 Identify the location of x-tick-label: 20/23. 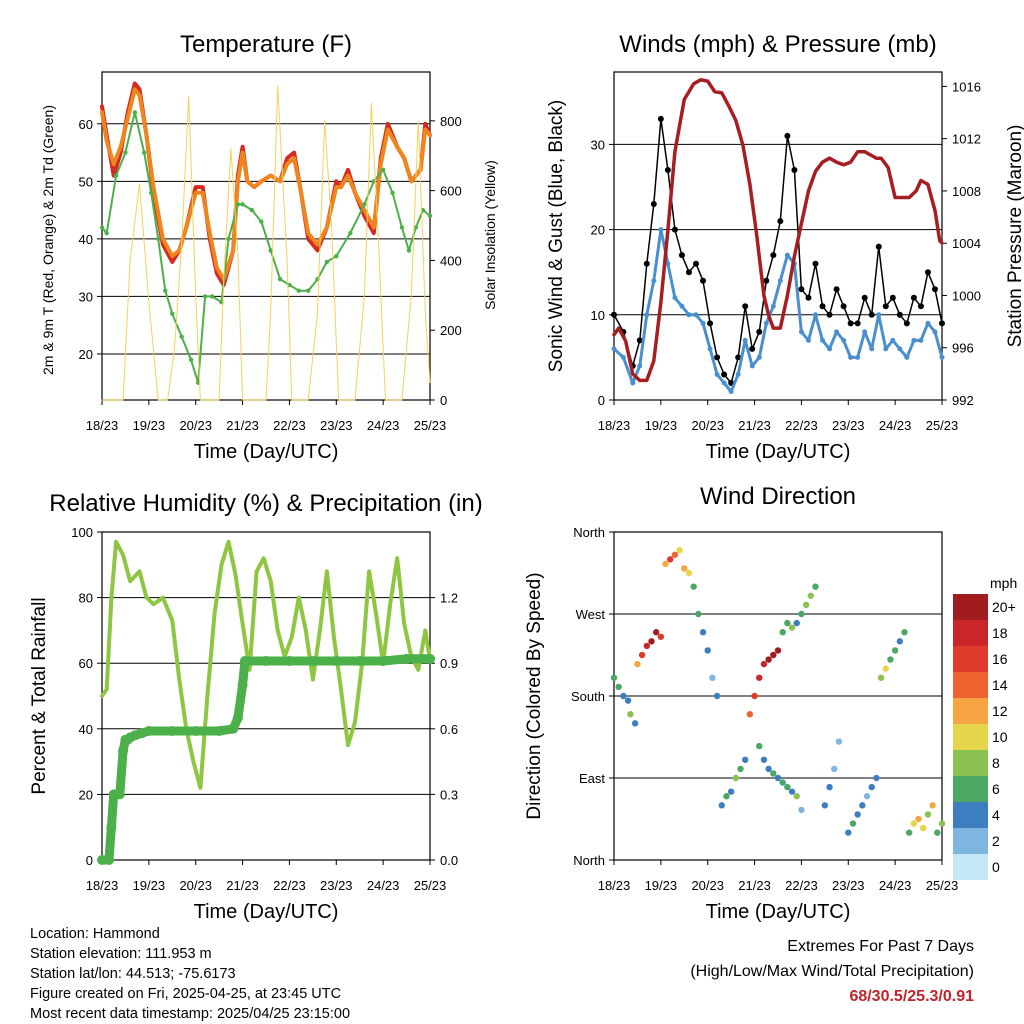
(195, 885).